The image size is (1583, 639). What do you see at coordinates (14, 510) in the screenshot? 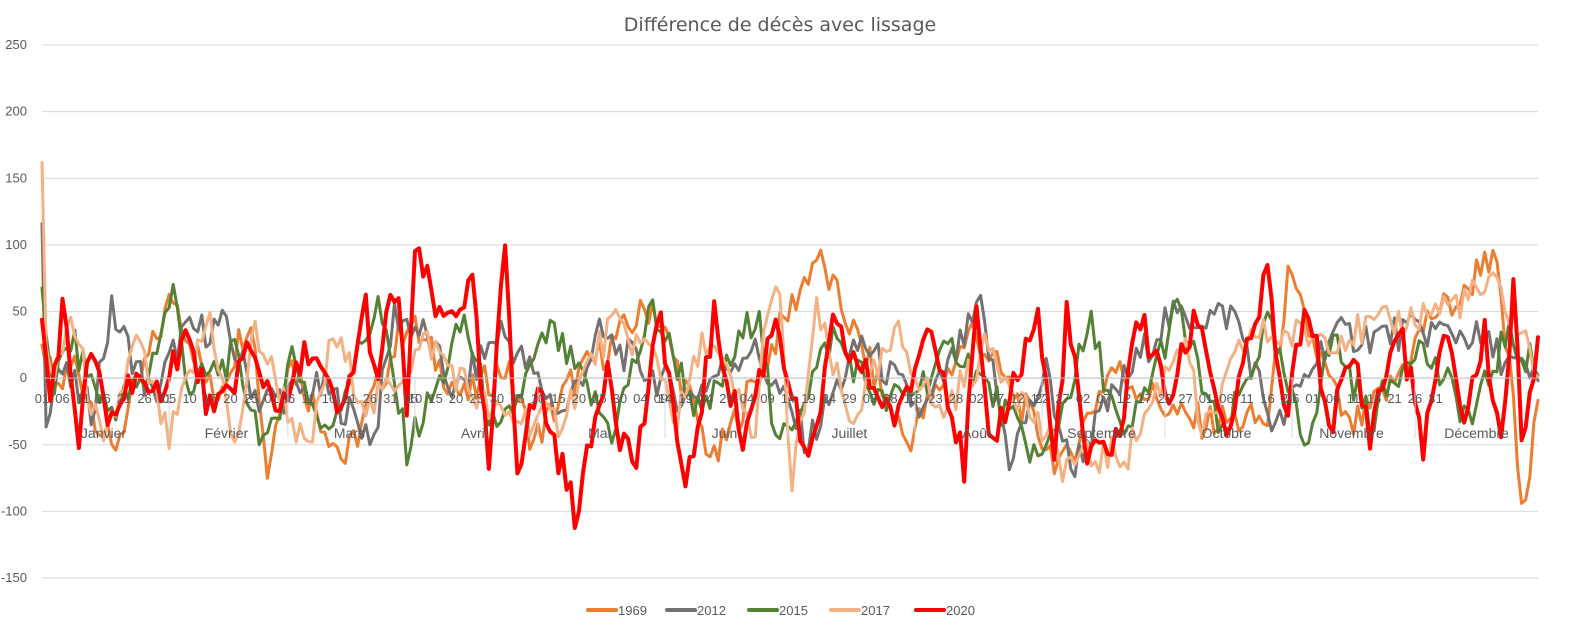
I see `y-tick-label: -100` at bounding box center [14, 510].